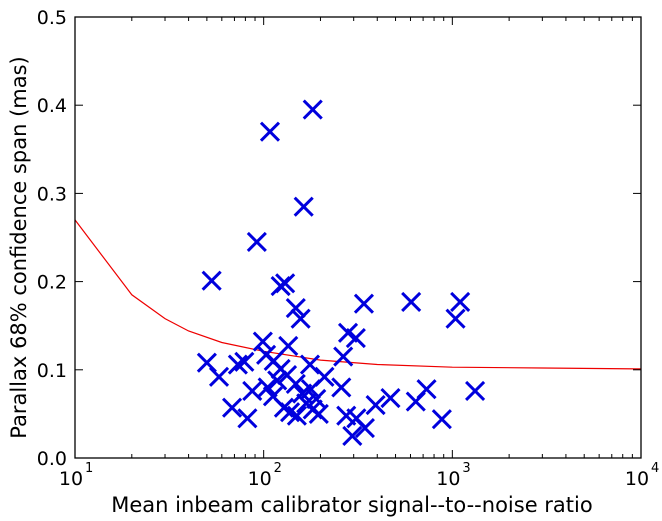  I want to click on x-tick-label-exponent: 2, so click(278, 468).